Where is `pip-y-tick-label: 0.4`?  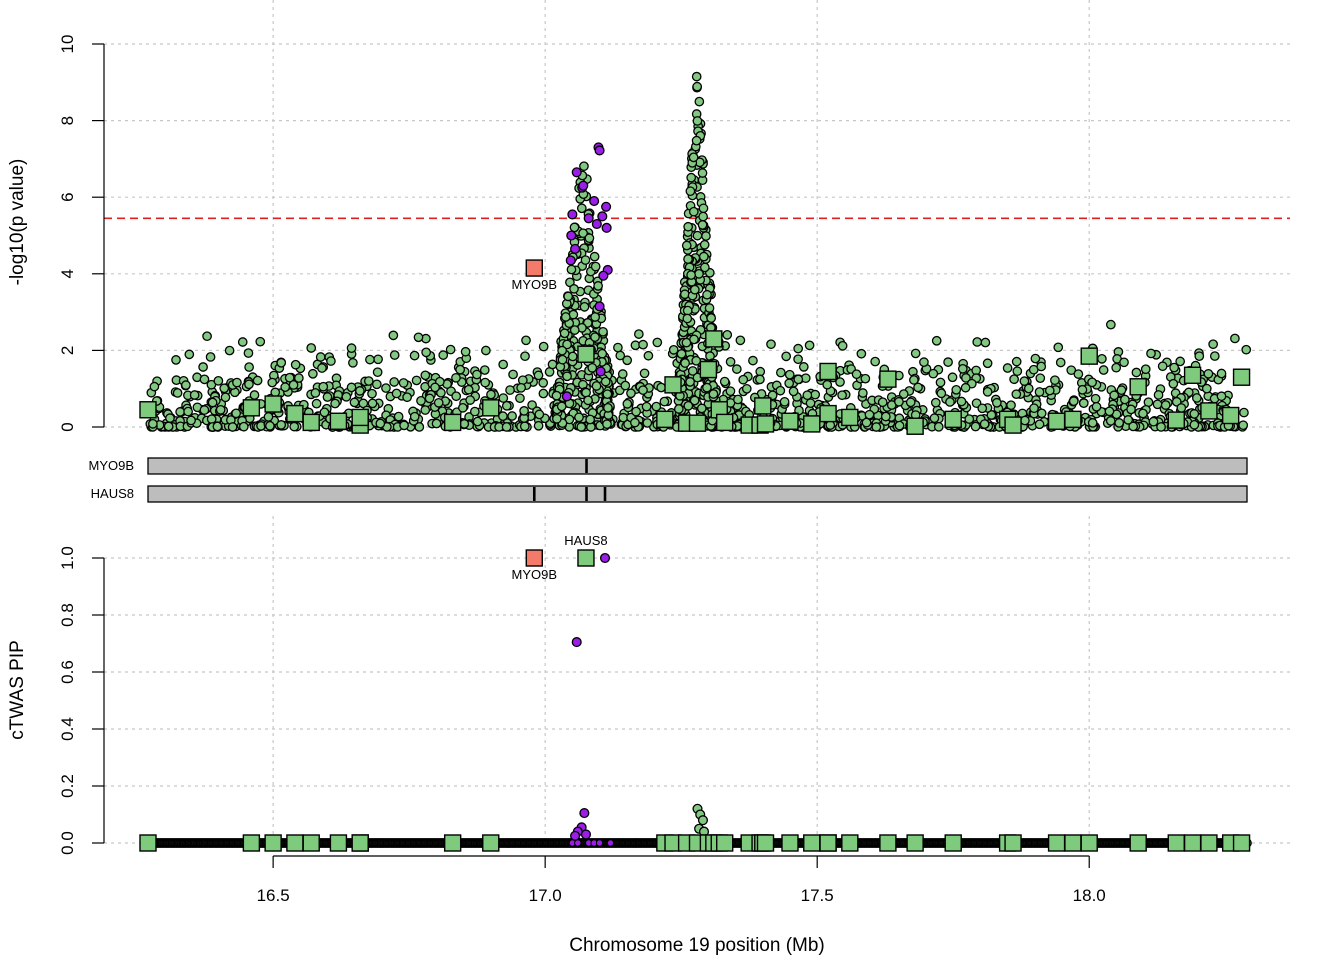
pip-y-tick-label: 0.4 is located at coordinates (67, 729).